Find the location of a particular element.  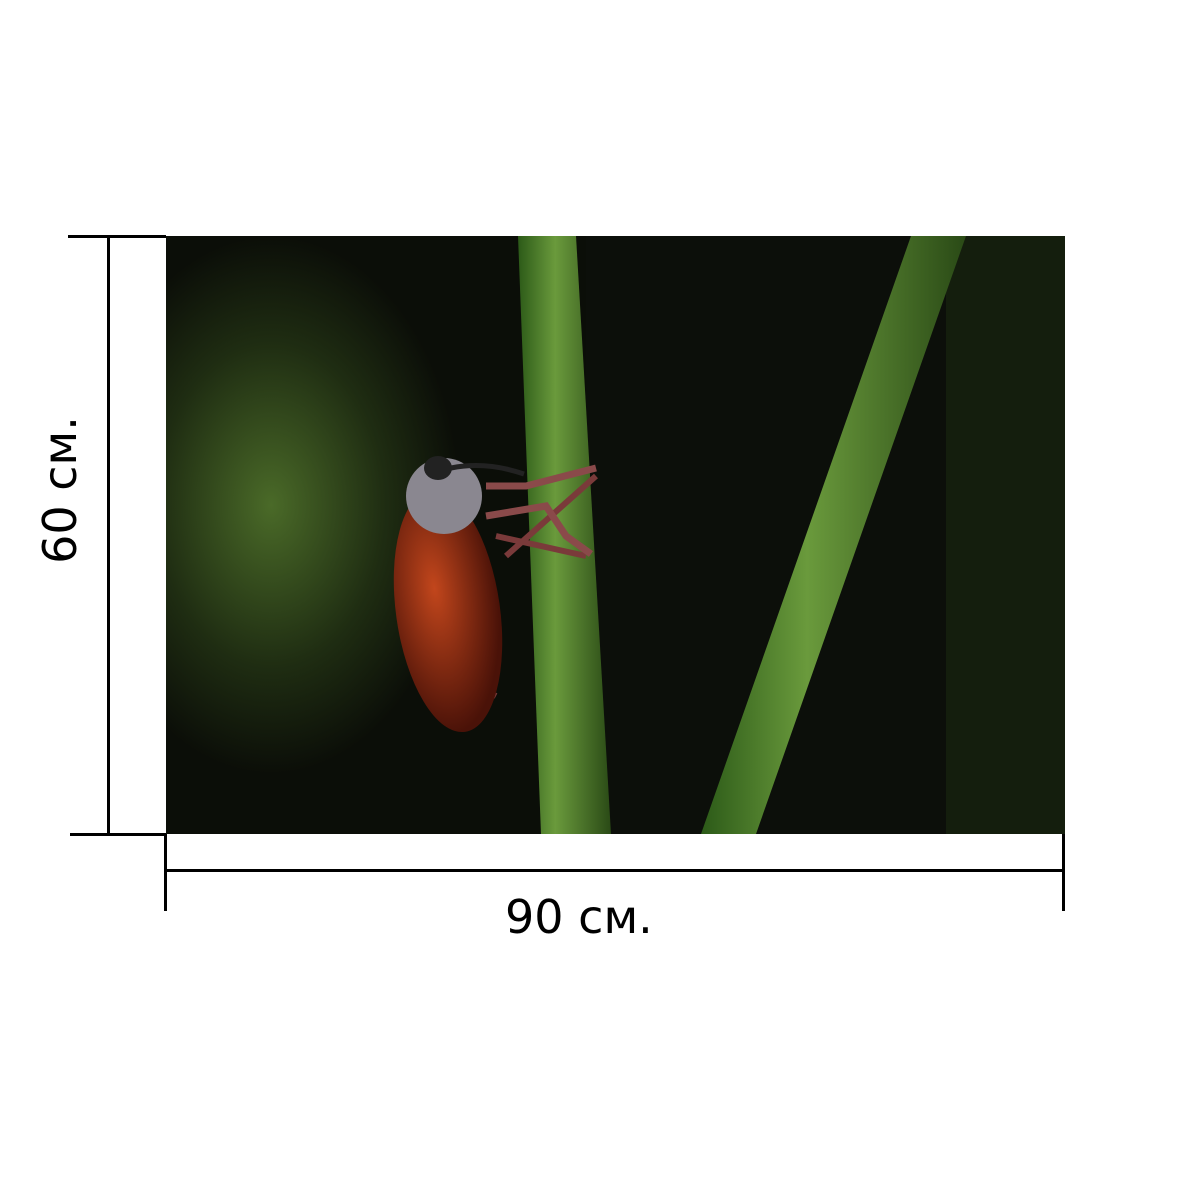

width-label: 90 см. is located at coordinates (579, 917).